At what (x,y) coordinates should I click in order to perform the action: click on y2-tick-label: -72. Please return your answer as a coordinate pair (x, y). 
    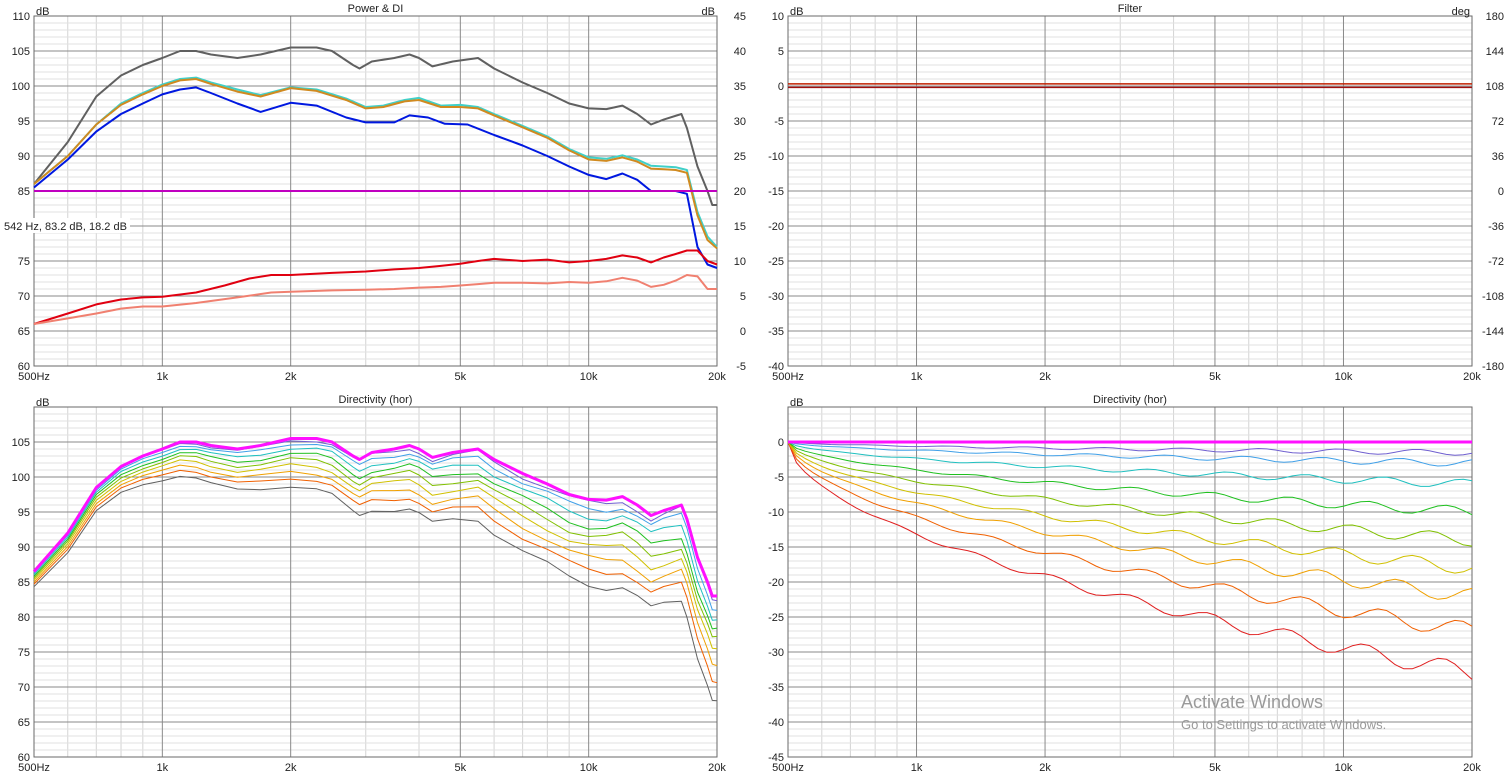
    Looking at the image, I should click on (1496, 262).